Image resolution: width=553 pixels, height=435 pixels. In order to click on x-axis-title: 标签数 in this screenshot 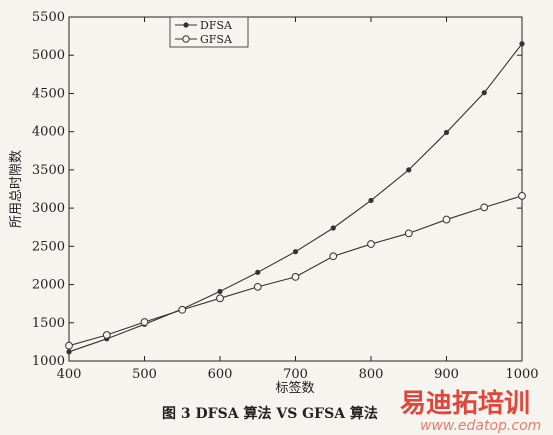, I will do `click(294, 388)`.